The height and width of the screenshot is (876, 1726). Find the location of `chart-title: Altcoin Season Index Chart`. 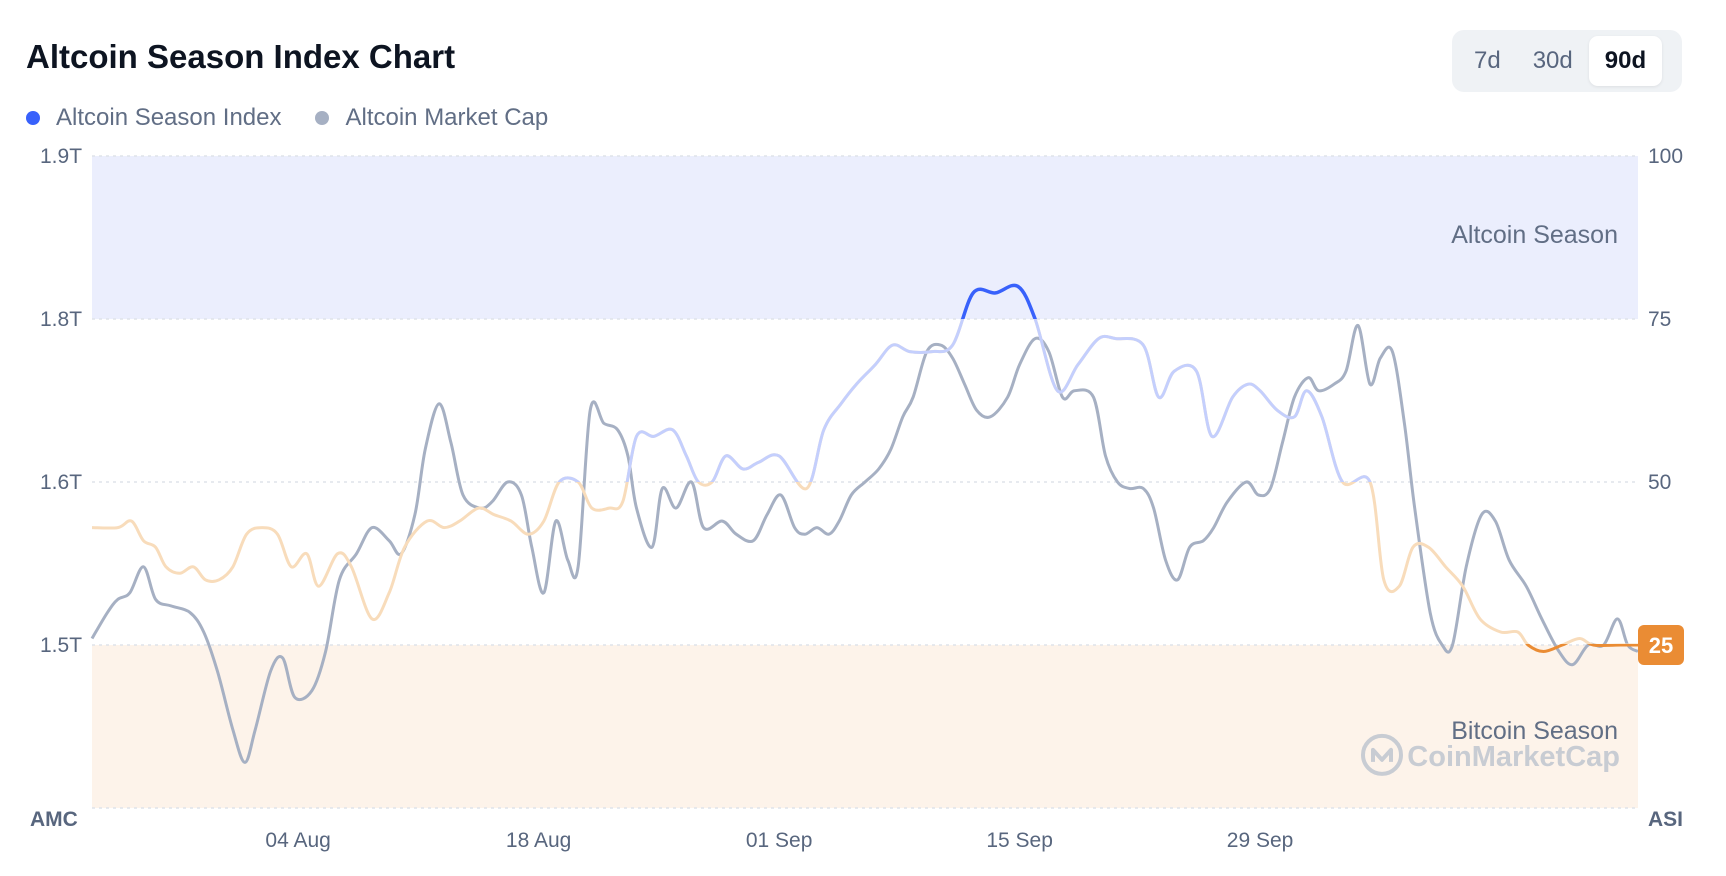

chart-title: Altcoin Season Index Chart is located at coordinates (241, 56).